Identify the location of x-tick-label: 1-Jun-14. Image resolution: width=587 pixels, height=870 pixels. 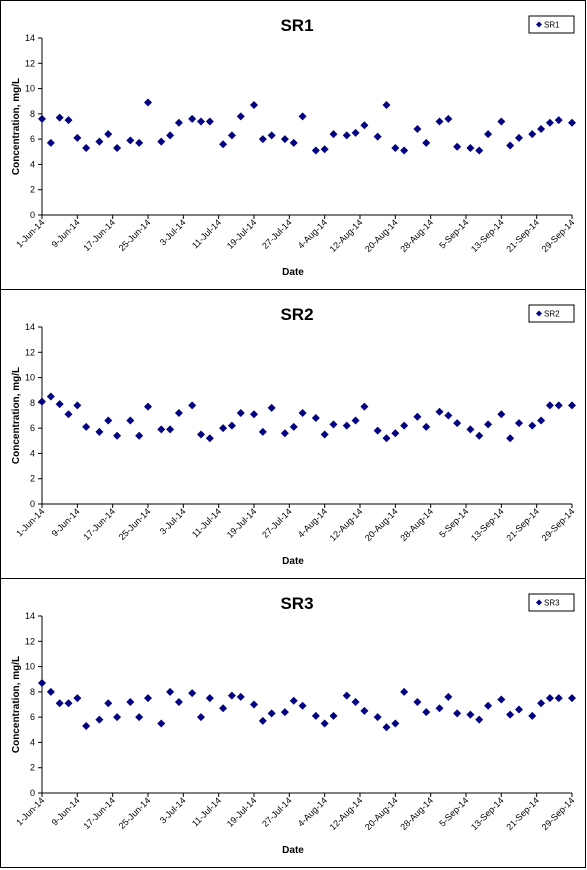
(30, 811).